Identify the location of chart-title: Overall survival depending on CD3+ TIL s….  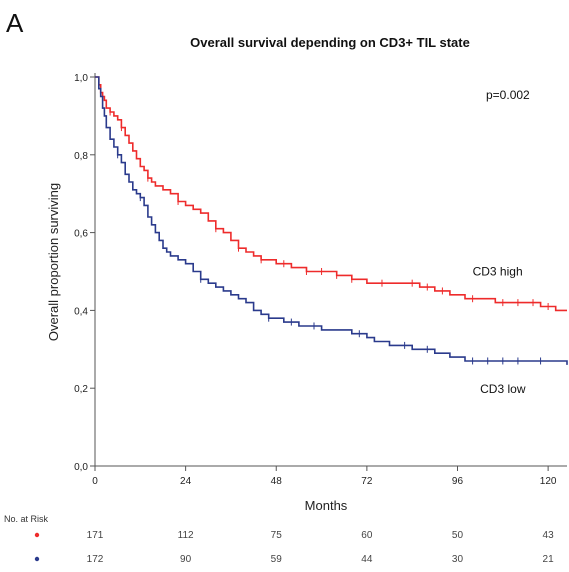
(330, 42).